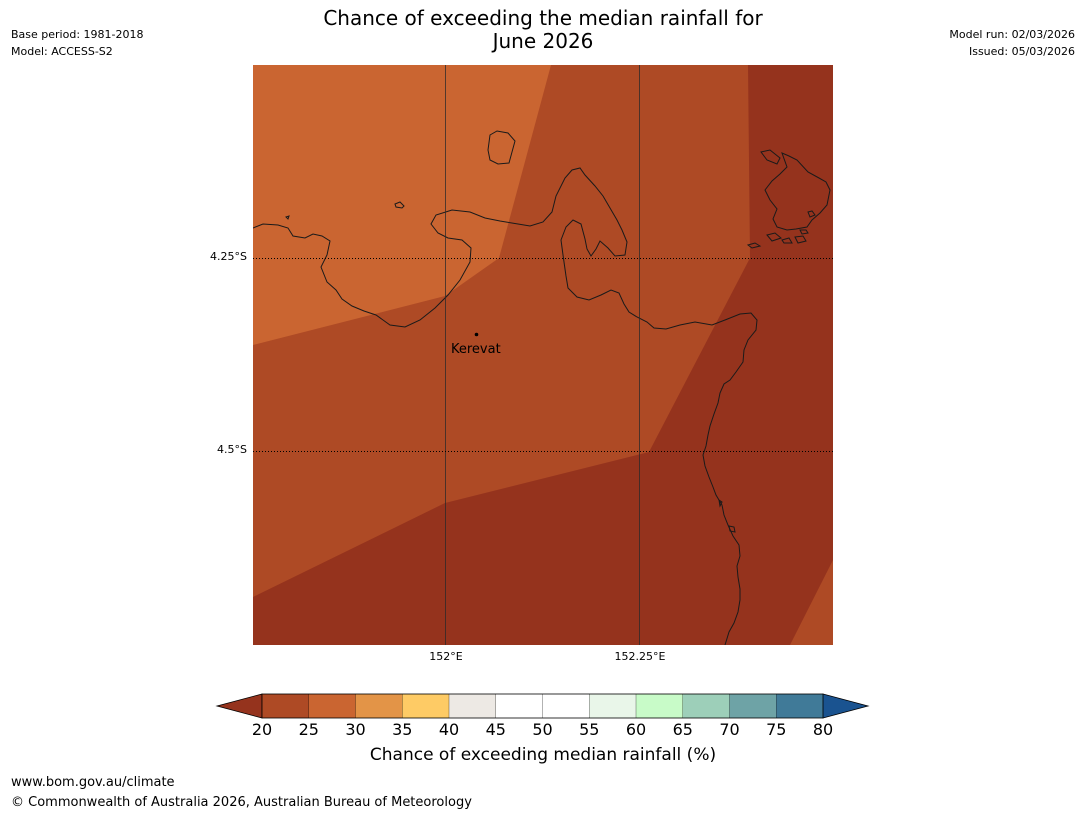 This screenshot has height=816, width=1085. I want to click on lon-label-152: 152°E, so click(446, 656).